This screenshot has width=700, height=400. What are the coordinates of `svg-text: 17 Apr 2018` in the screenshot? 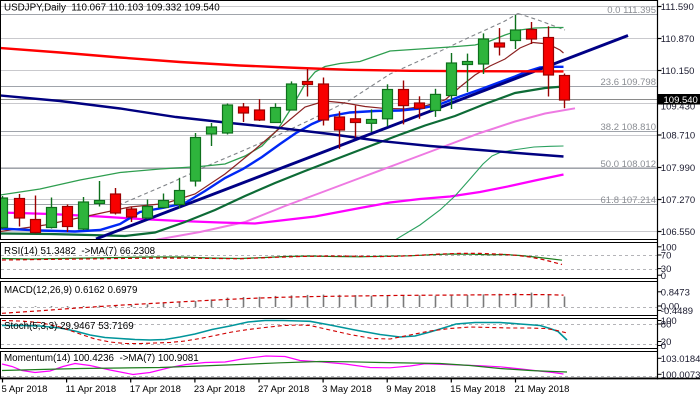 It's located at (155, 389).